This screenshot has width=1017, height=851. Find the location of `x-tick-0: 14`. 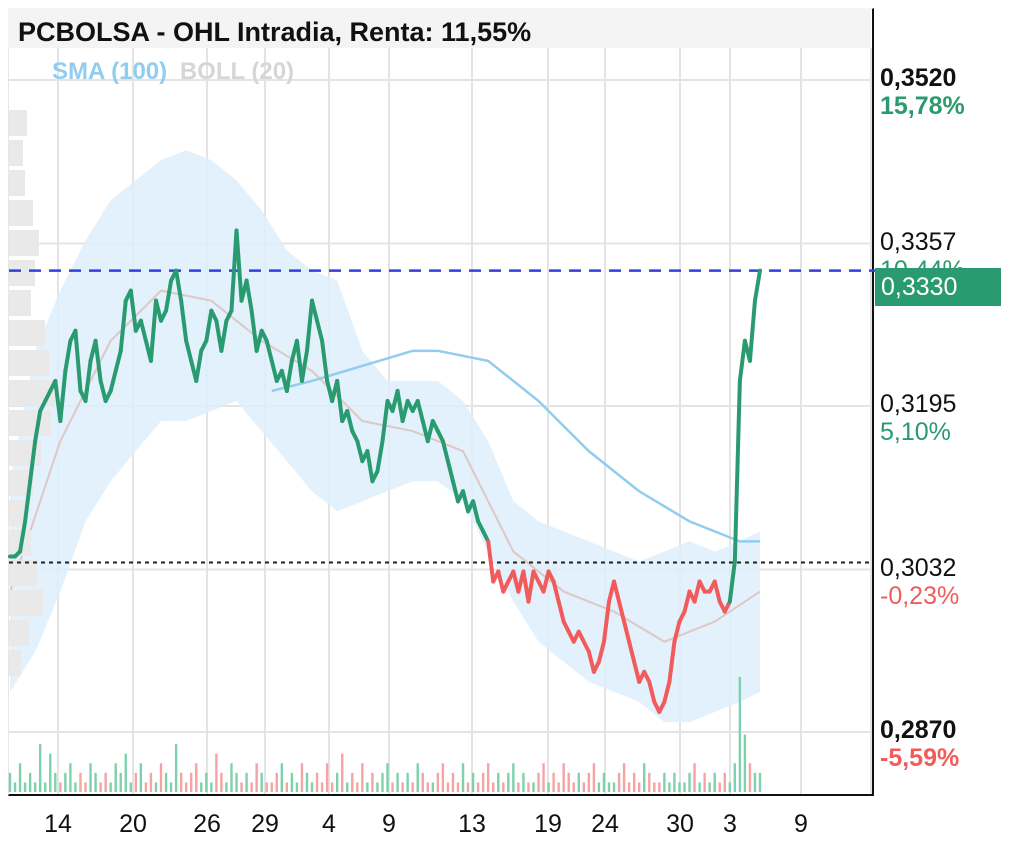

x-tick-0: 14 is located at coordinates (58, 824).